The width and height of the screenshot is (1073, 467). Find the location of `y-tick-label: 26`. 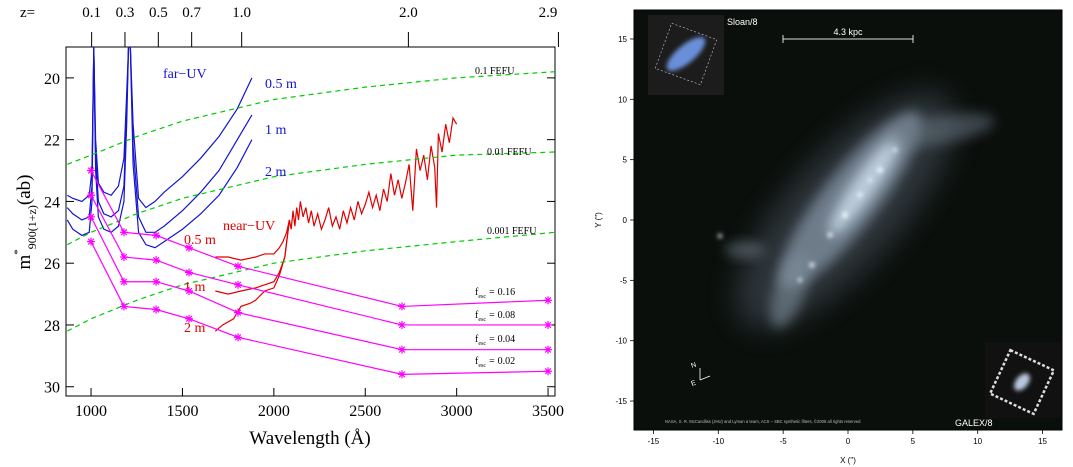

y-tick-label: 26 is located at coordinates (52, 264).